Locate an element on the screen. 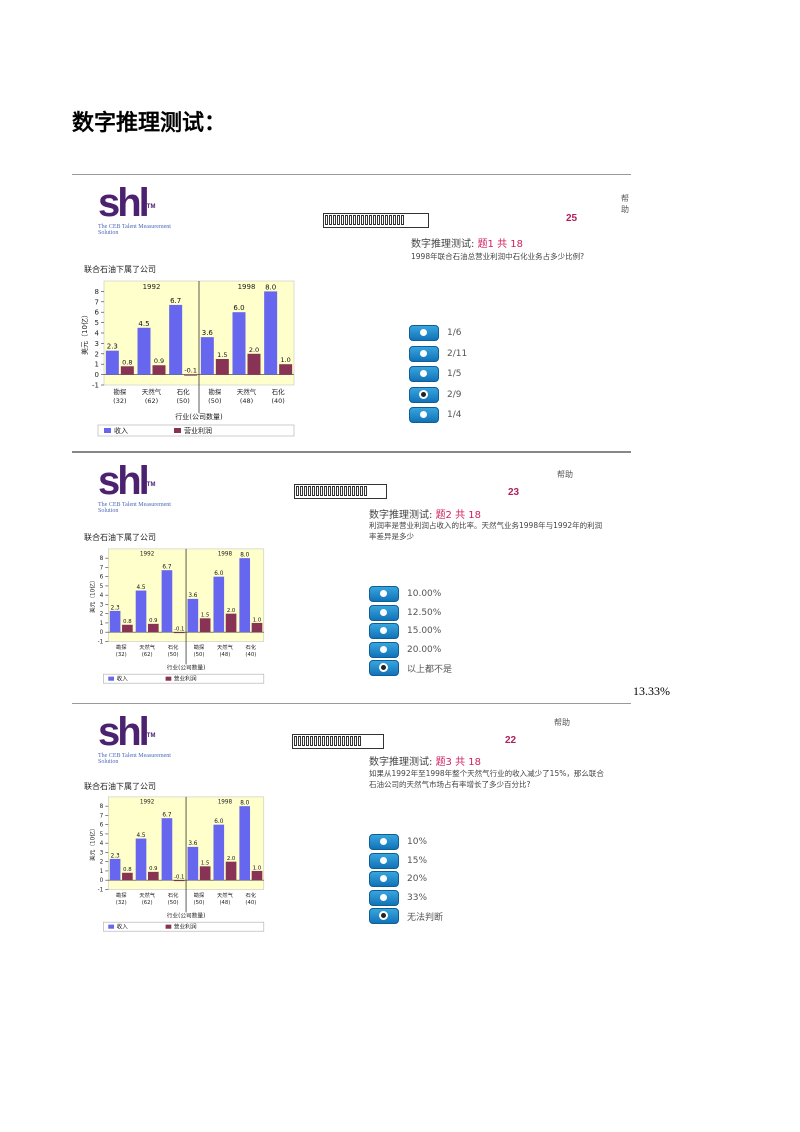 The height and width of the screenshot is (1132, 800). logo-tagline: The CEB Talent Measurement Solution is located at coordinates (134, 508).